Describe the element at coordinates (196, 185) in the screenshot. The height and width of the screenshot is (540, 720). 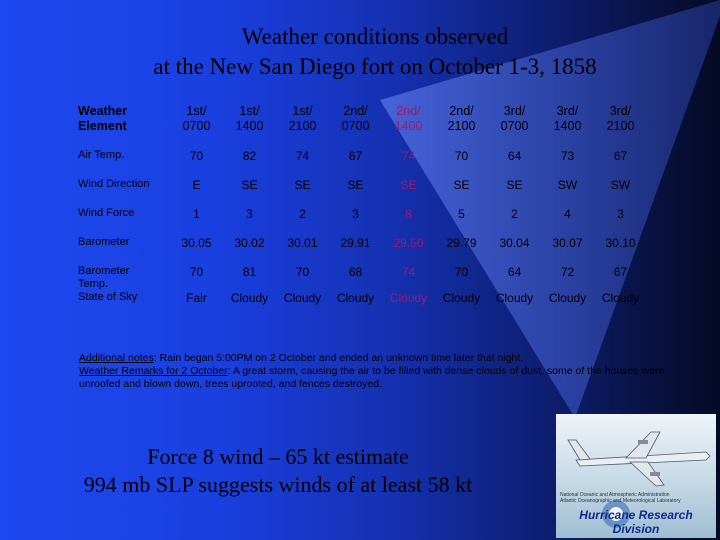
I see `table-cell: E` at that location.